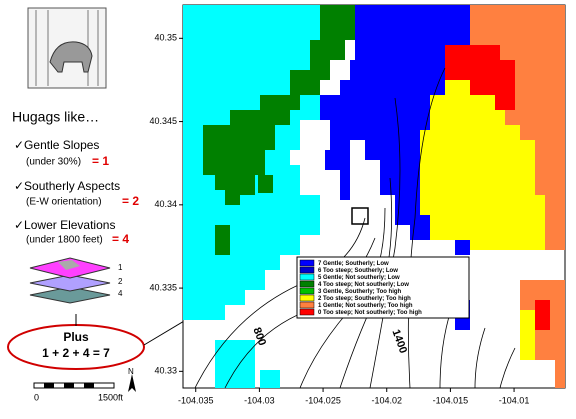 The width and height of the screenshot is (576, 419). I want to click on score: = 4, so click(120, 239).